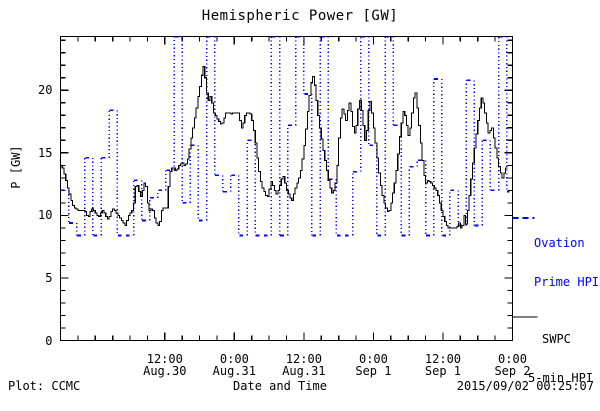 Image resolution: width=600 pixels, height=411 pixels. Describe the element at coordinates (567, 282) in the screenshot. I see `legend-ovation-line2: Prime HPI` at that location.